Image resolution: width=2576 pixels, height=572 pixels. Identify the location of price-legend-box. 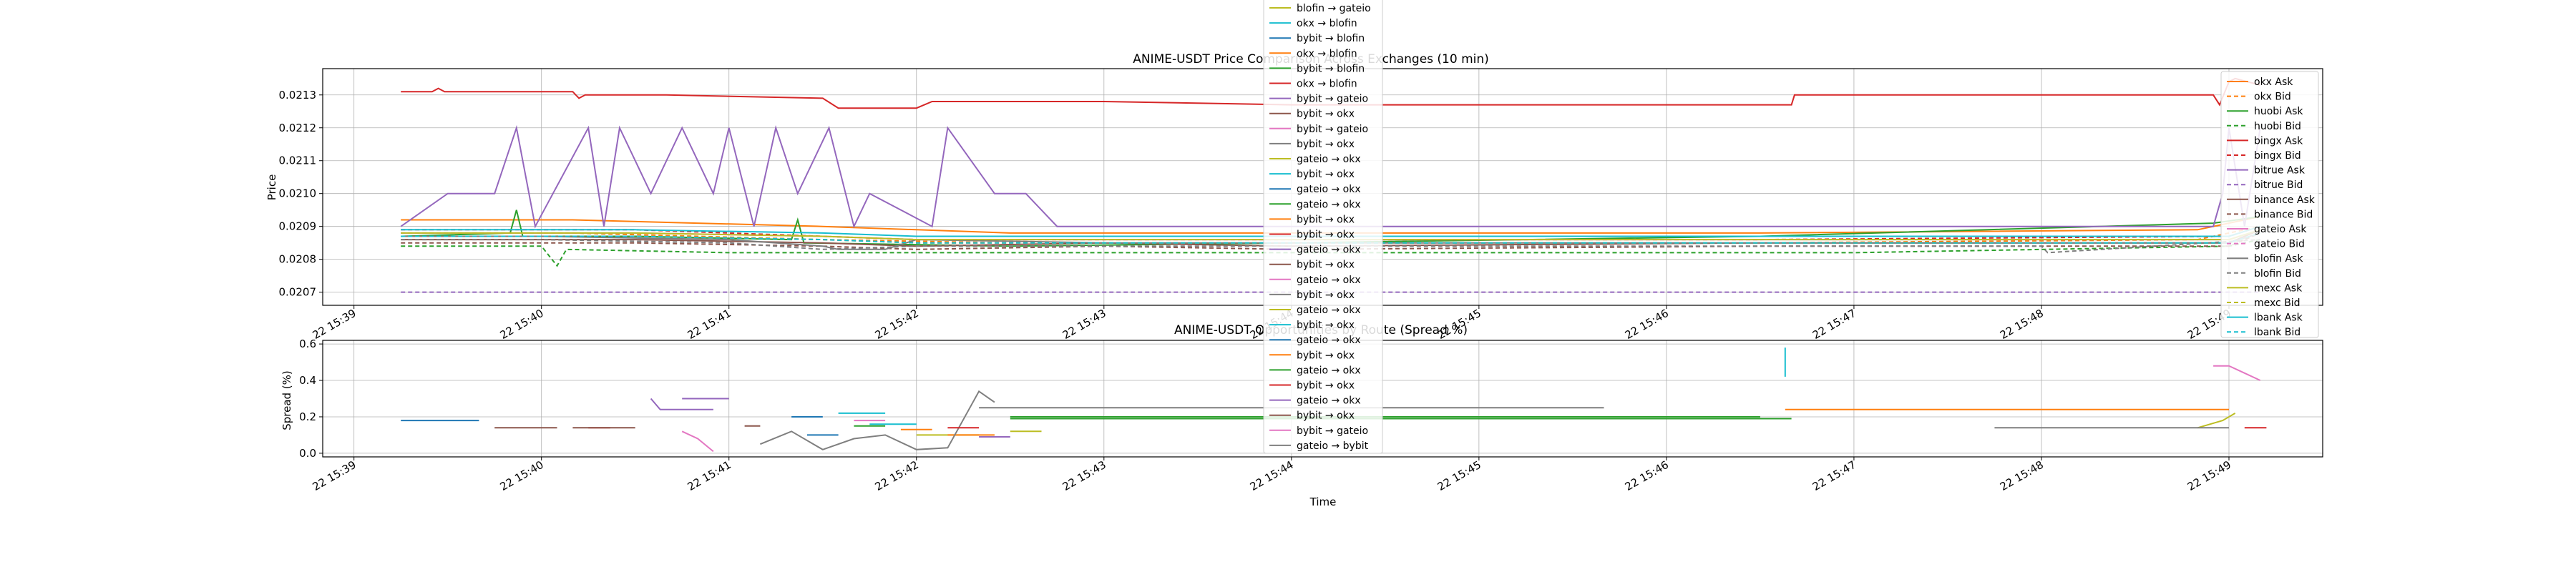
(2269, 204).